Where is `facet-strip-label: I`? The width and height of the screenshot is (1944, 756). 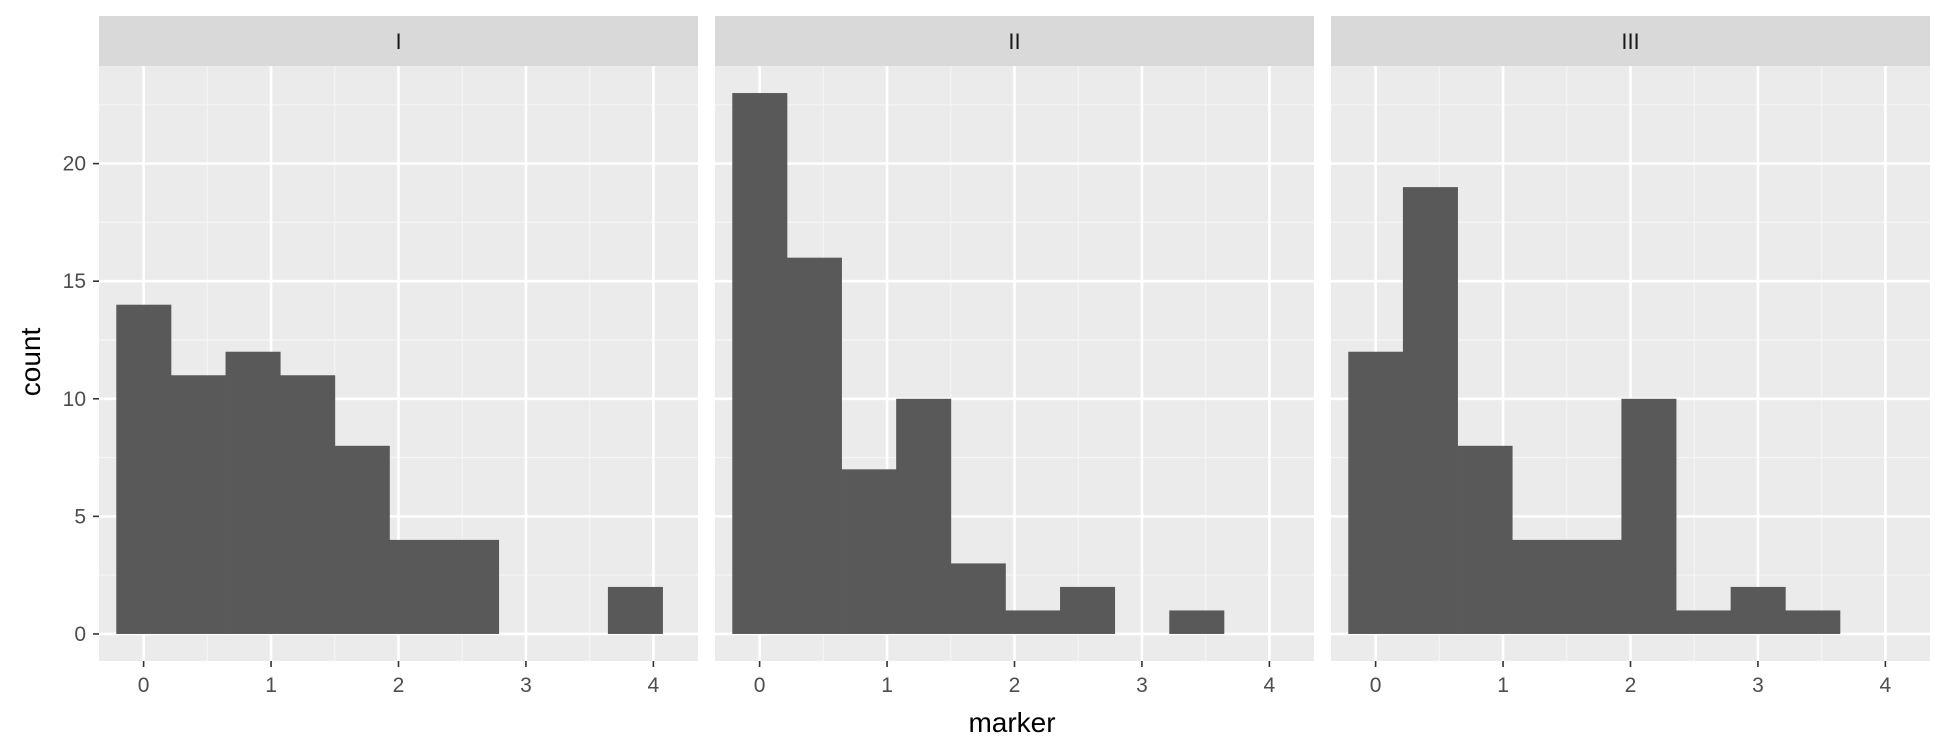 facet-strip-label: I is located at coordinates (398, 41).